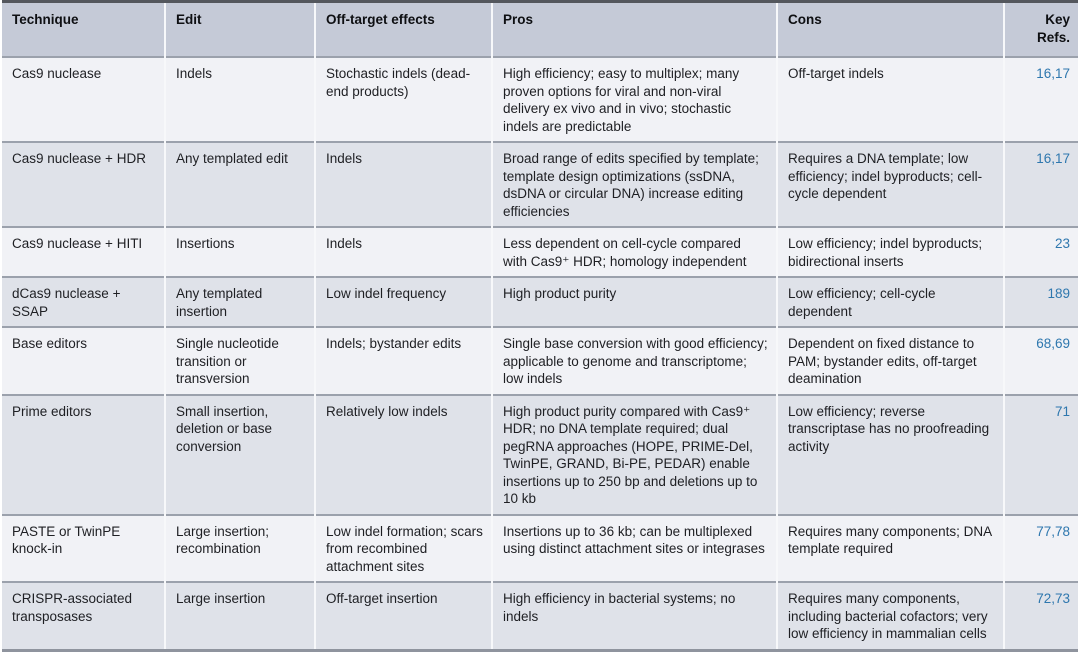 The image size is (1080, 652). What do you see at coordinates (1040, 547) in the screenshot?
I see `ref-link: 77,78` at bounding box center [1040, 547].